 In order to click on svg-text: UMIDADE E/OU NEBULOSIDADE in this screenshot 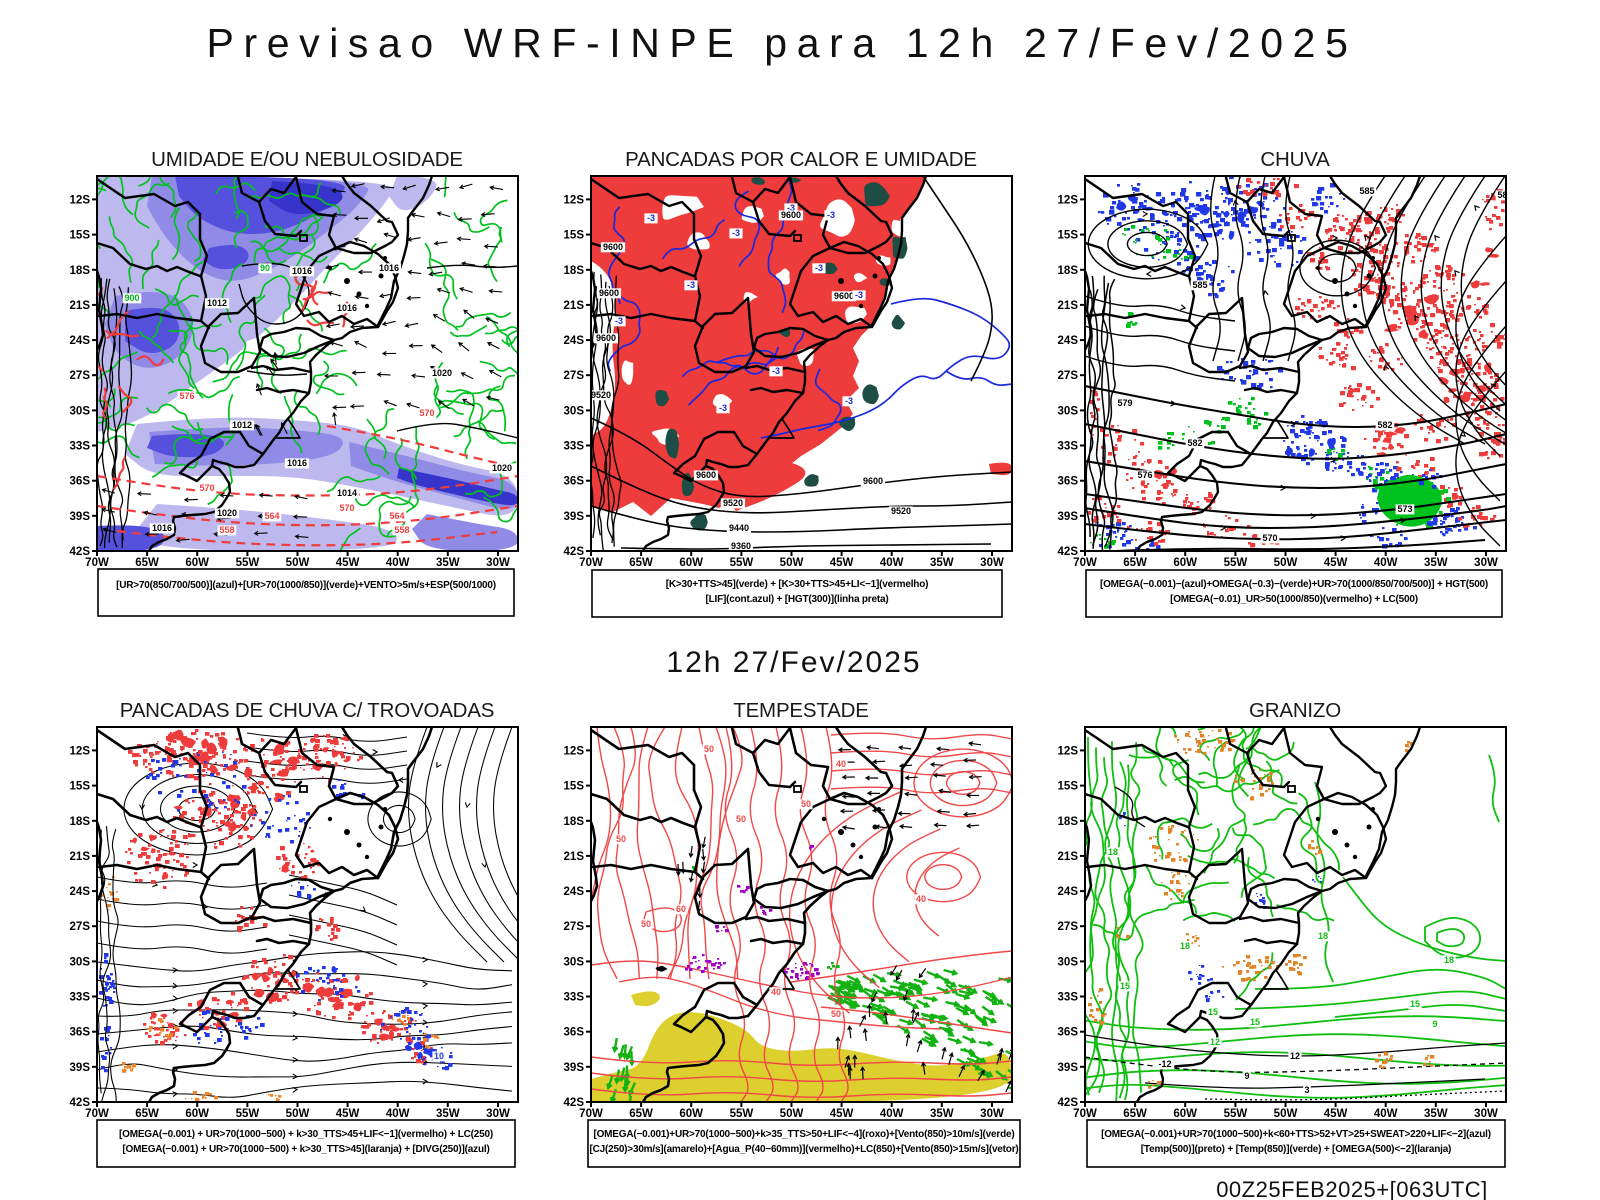, I will do `click(307, 159)`.